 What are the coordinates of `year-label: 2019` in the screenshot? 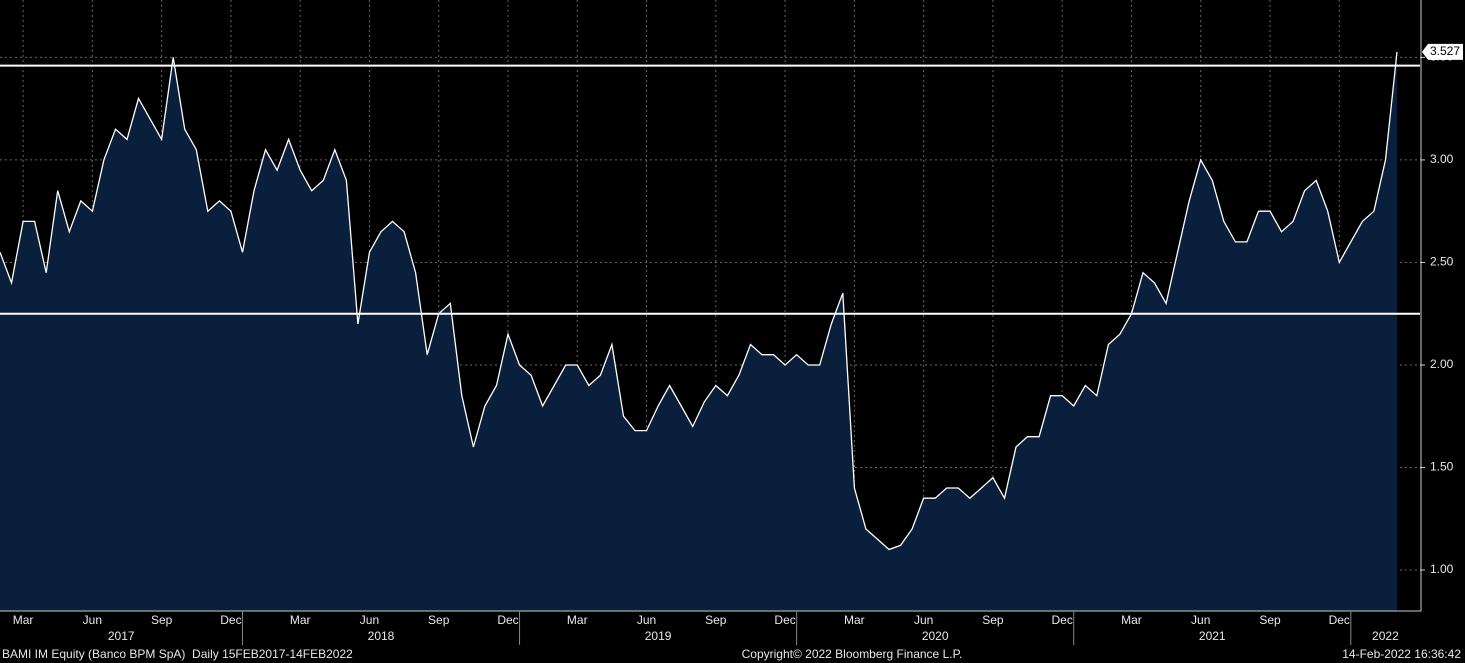 It's located at (658, 636).